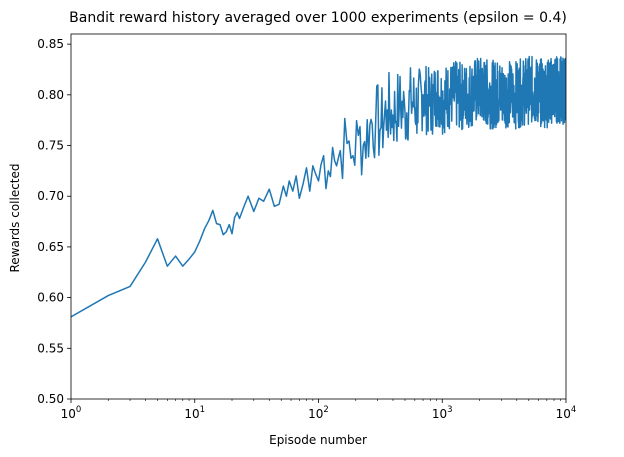 This screenshot has height=457, width=624. Describe the element at coordinates (318, 413) in the screenshot. I see `x-tick-label: 10²` at that location.